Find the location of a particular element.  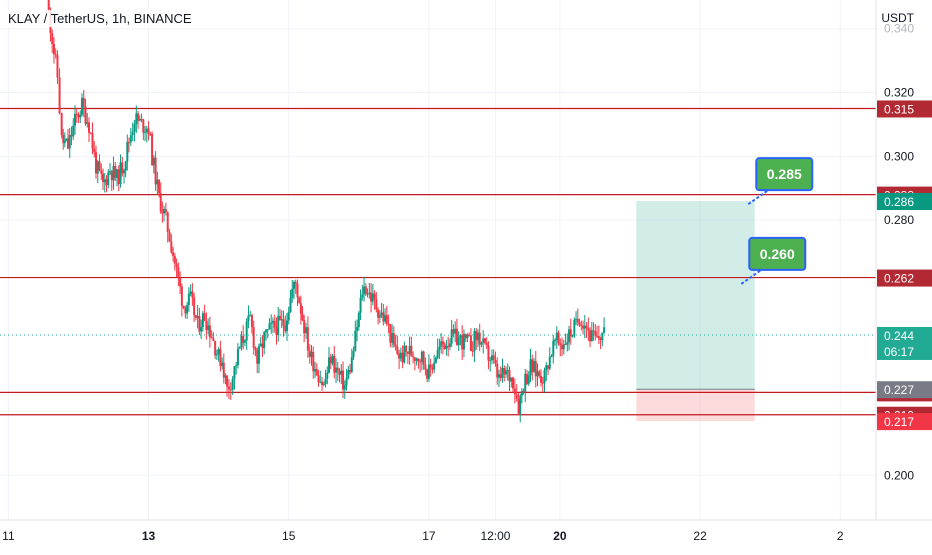

countdown-tag-bg is located at coordinates (904, 351).